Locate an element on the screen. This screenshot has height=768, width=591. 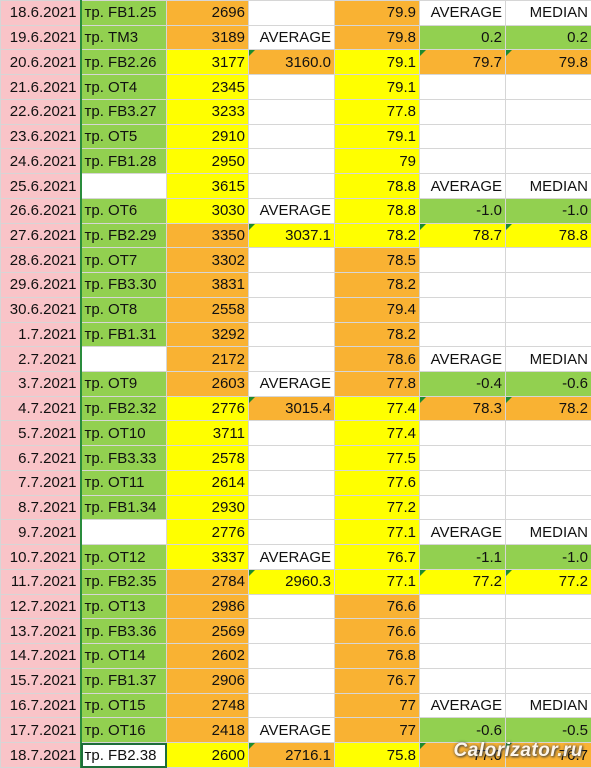
date-cell: 5.7.2021 is located at coordinates (40, 433).